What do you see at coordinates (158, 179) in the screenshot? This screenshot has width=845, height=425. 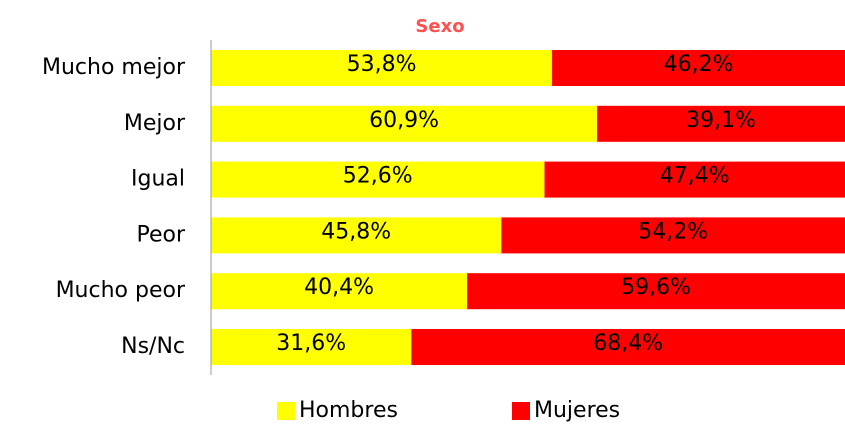 I see `y-tick-label: Igual` at bounding box center [158, 179].